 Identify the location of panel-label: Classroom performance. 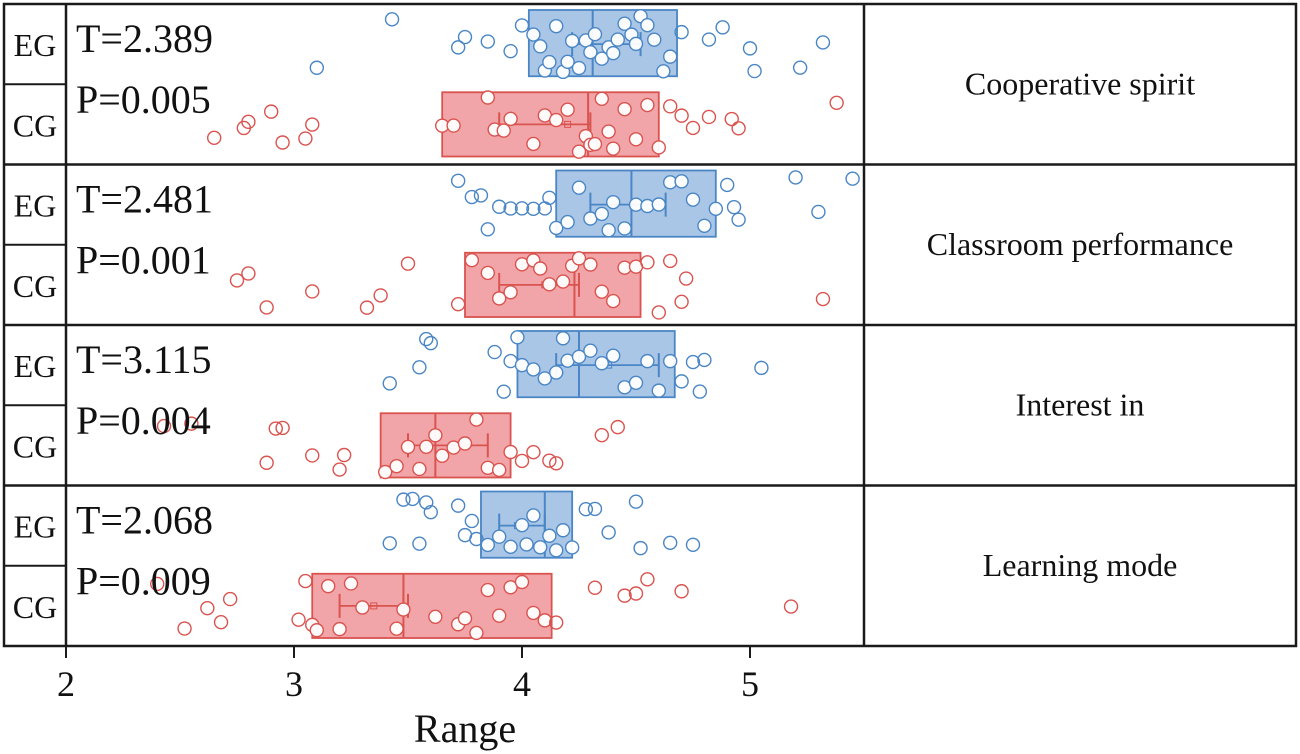
(1080, 244).